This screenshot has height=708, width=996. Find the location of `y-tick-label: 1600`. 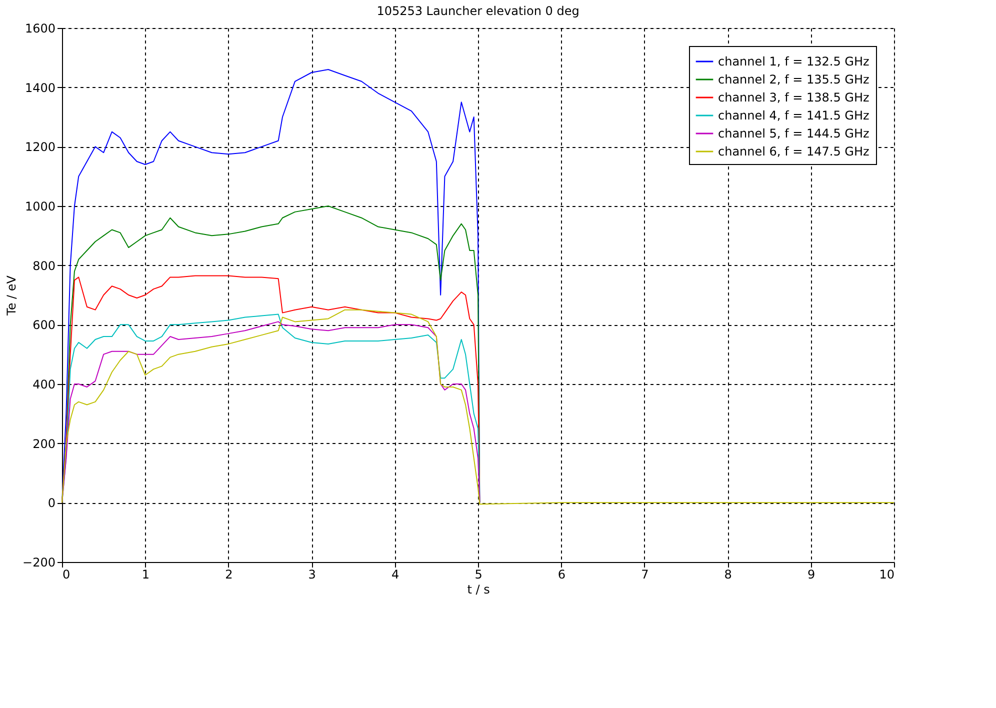

y-tick-label: 1600 is located at coordinates (40, 29).